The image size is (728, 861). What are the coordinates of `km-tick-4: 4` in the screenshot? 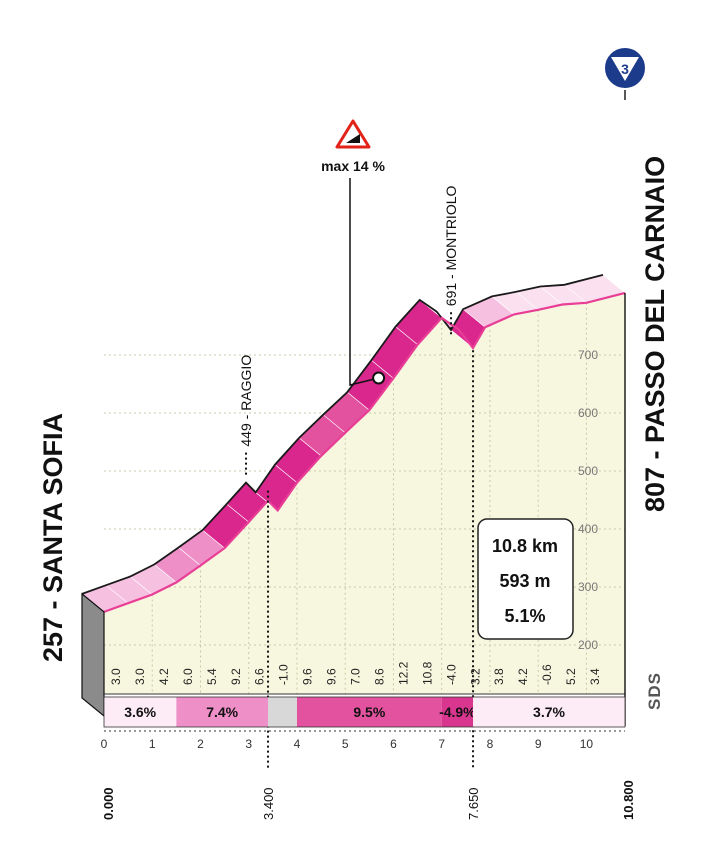 It's located at (297, 744).